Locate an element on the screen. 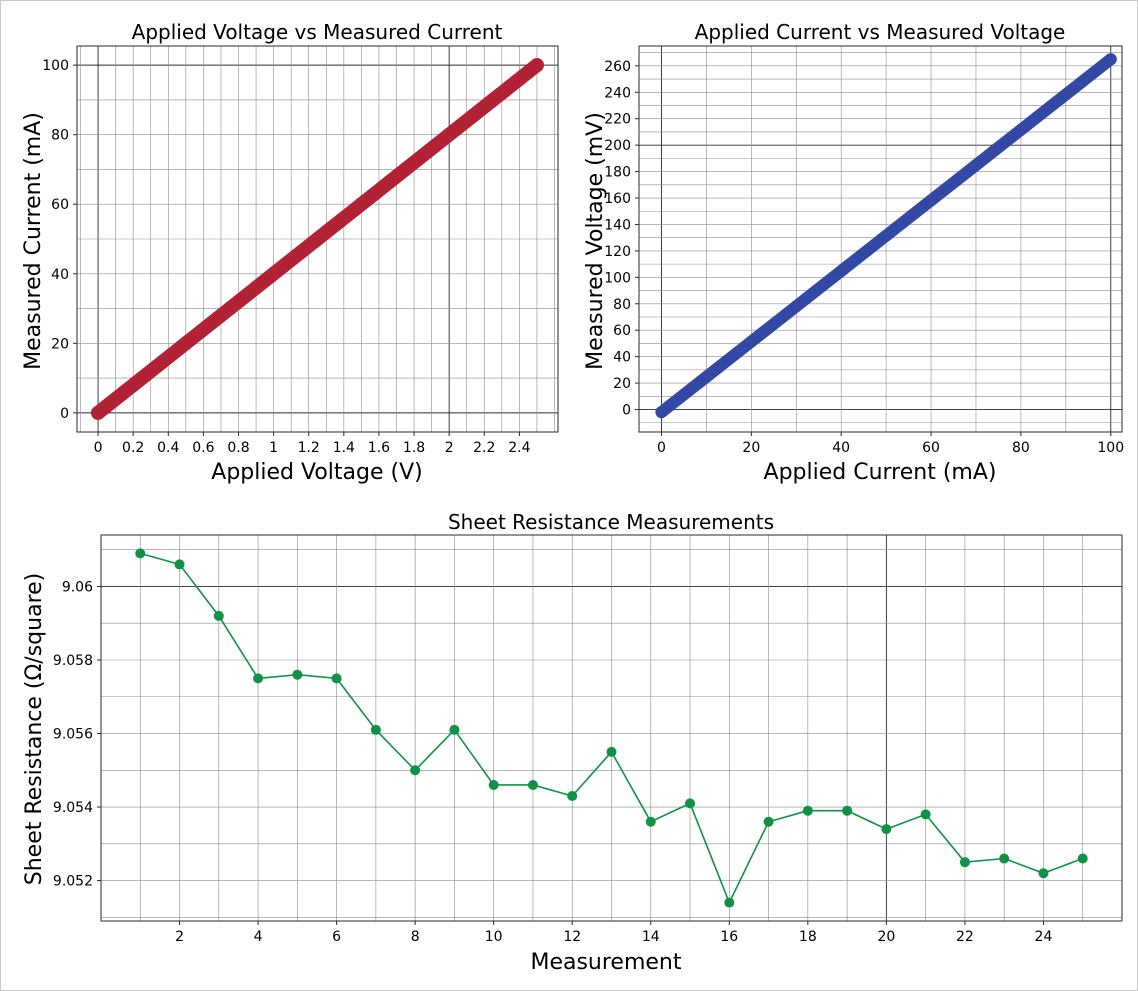  x-tick-label: 1.6 is located at coordinates (379, 448).